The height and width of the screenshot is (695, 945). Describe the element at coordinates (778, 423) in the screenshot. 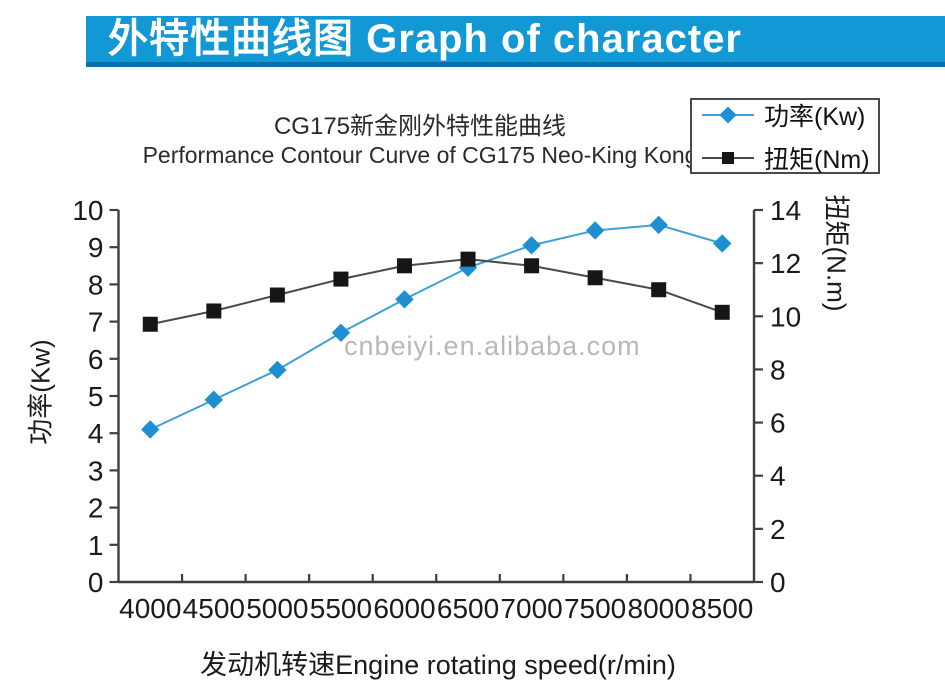

I see `y-right-tick-label: 6` at that location.